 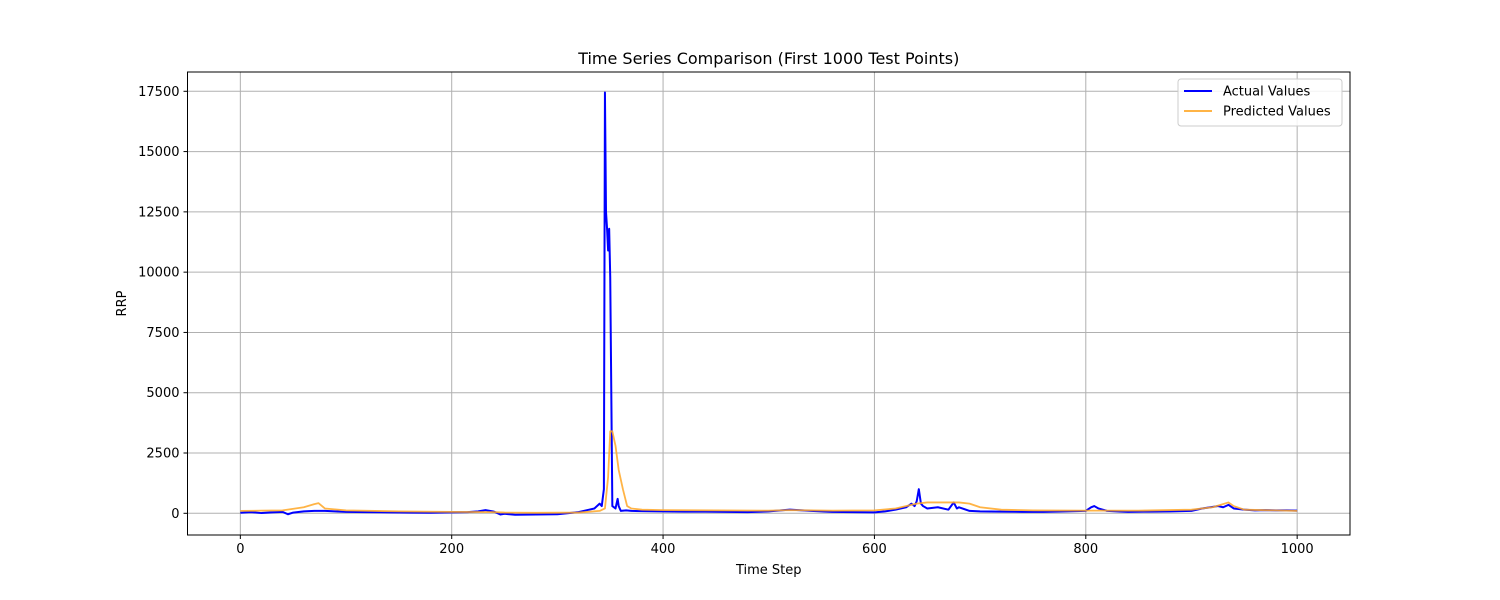 What do you see at coordinates (240, 549) in the screenshot?
I see `x-tick-label: 0` at bounding box center [240, 549].